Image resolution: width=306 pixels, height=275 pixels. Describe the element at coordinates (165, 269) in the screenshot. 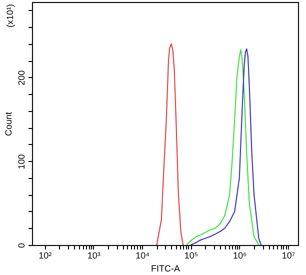

I see `x-axis-title: FITC-A` at that location.